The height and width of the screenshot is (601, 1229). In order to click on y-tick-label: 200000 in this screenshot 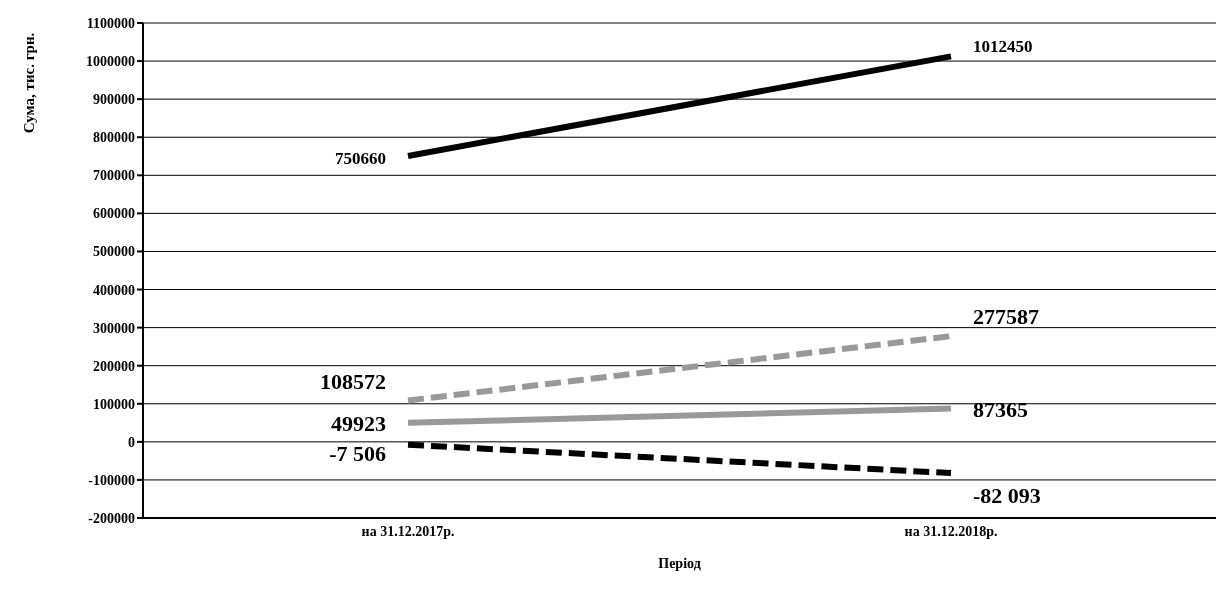, I will do `click(114, 366)`.